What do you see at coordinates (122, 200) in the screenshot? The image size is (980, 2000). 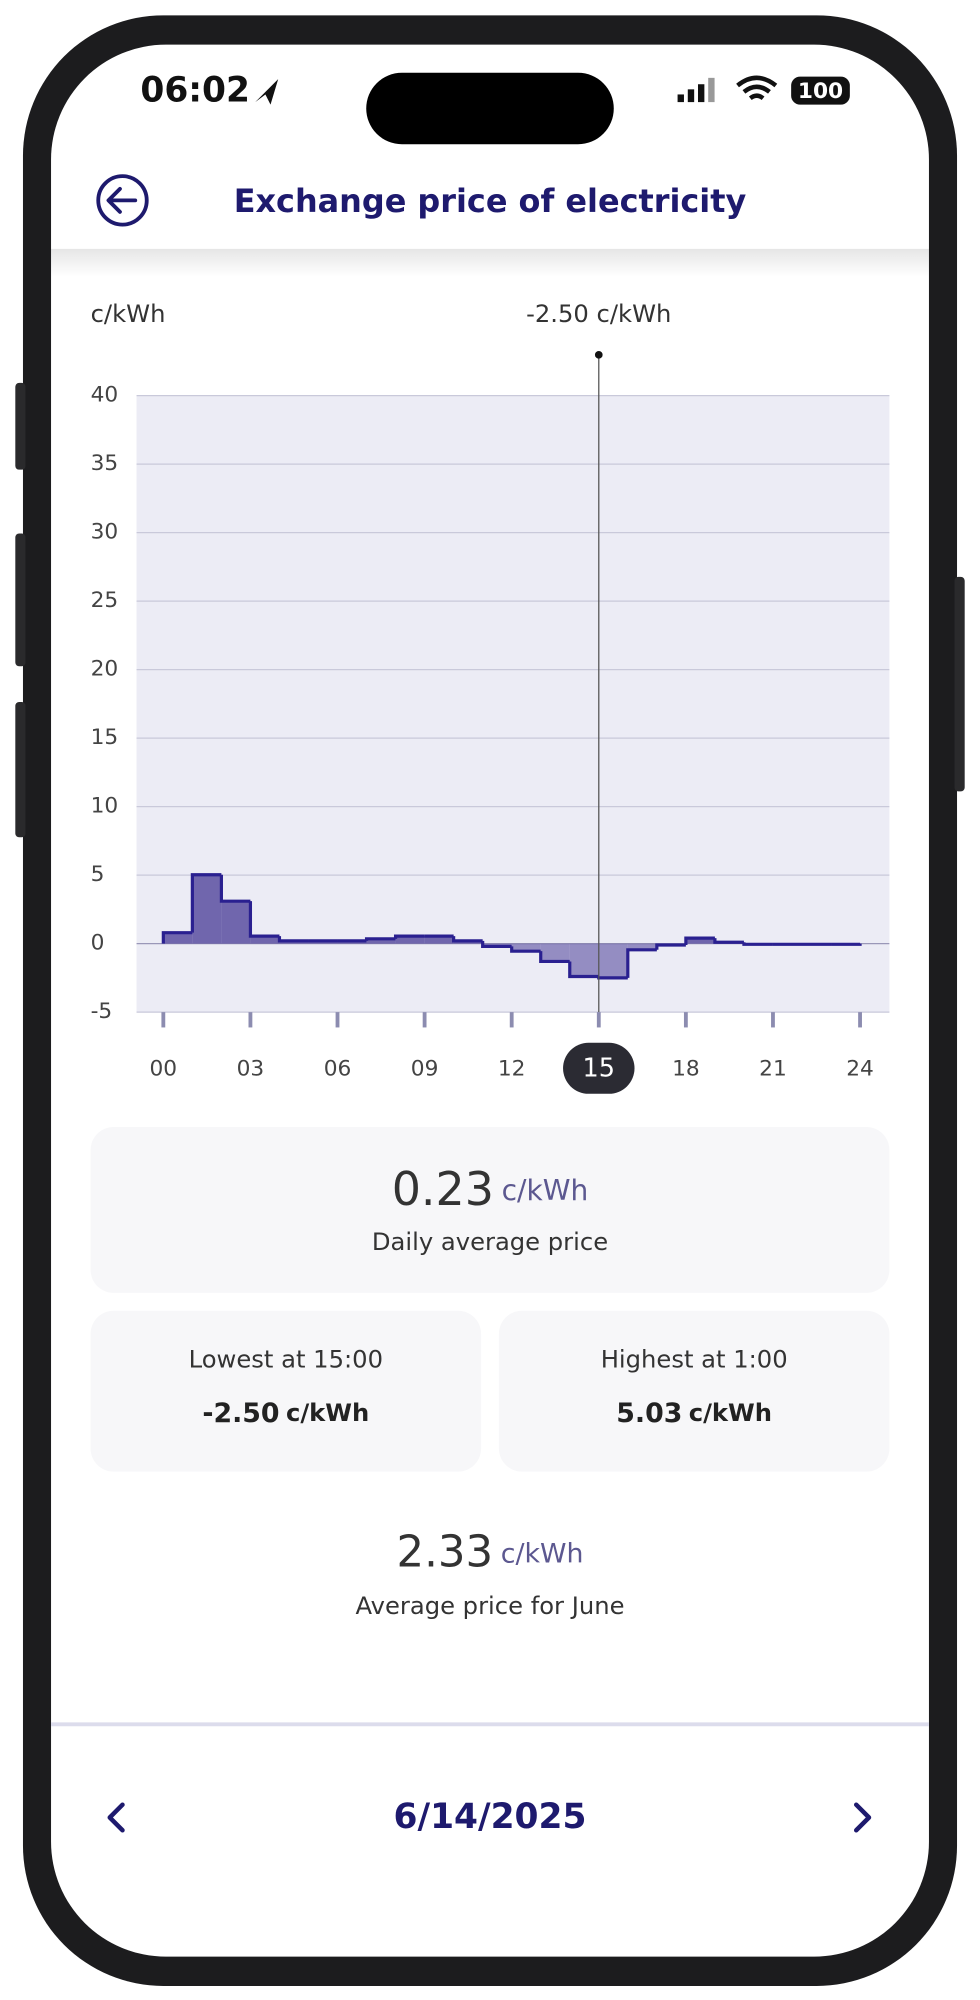 I see `back-button` at bounding box center [122, 200].